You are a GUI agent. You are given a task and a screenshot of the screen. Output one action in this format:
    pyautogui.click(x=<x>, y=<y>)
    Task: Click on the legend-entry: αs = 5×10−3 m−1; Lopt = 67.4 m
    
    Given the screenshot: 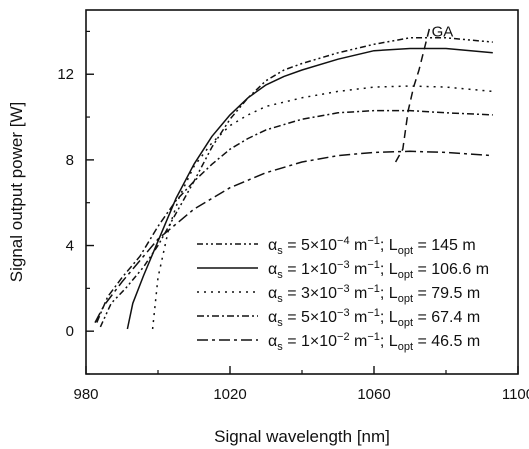 What is the action you would take?
    pyautogui.click(x=374, y=318)
    